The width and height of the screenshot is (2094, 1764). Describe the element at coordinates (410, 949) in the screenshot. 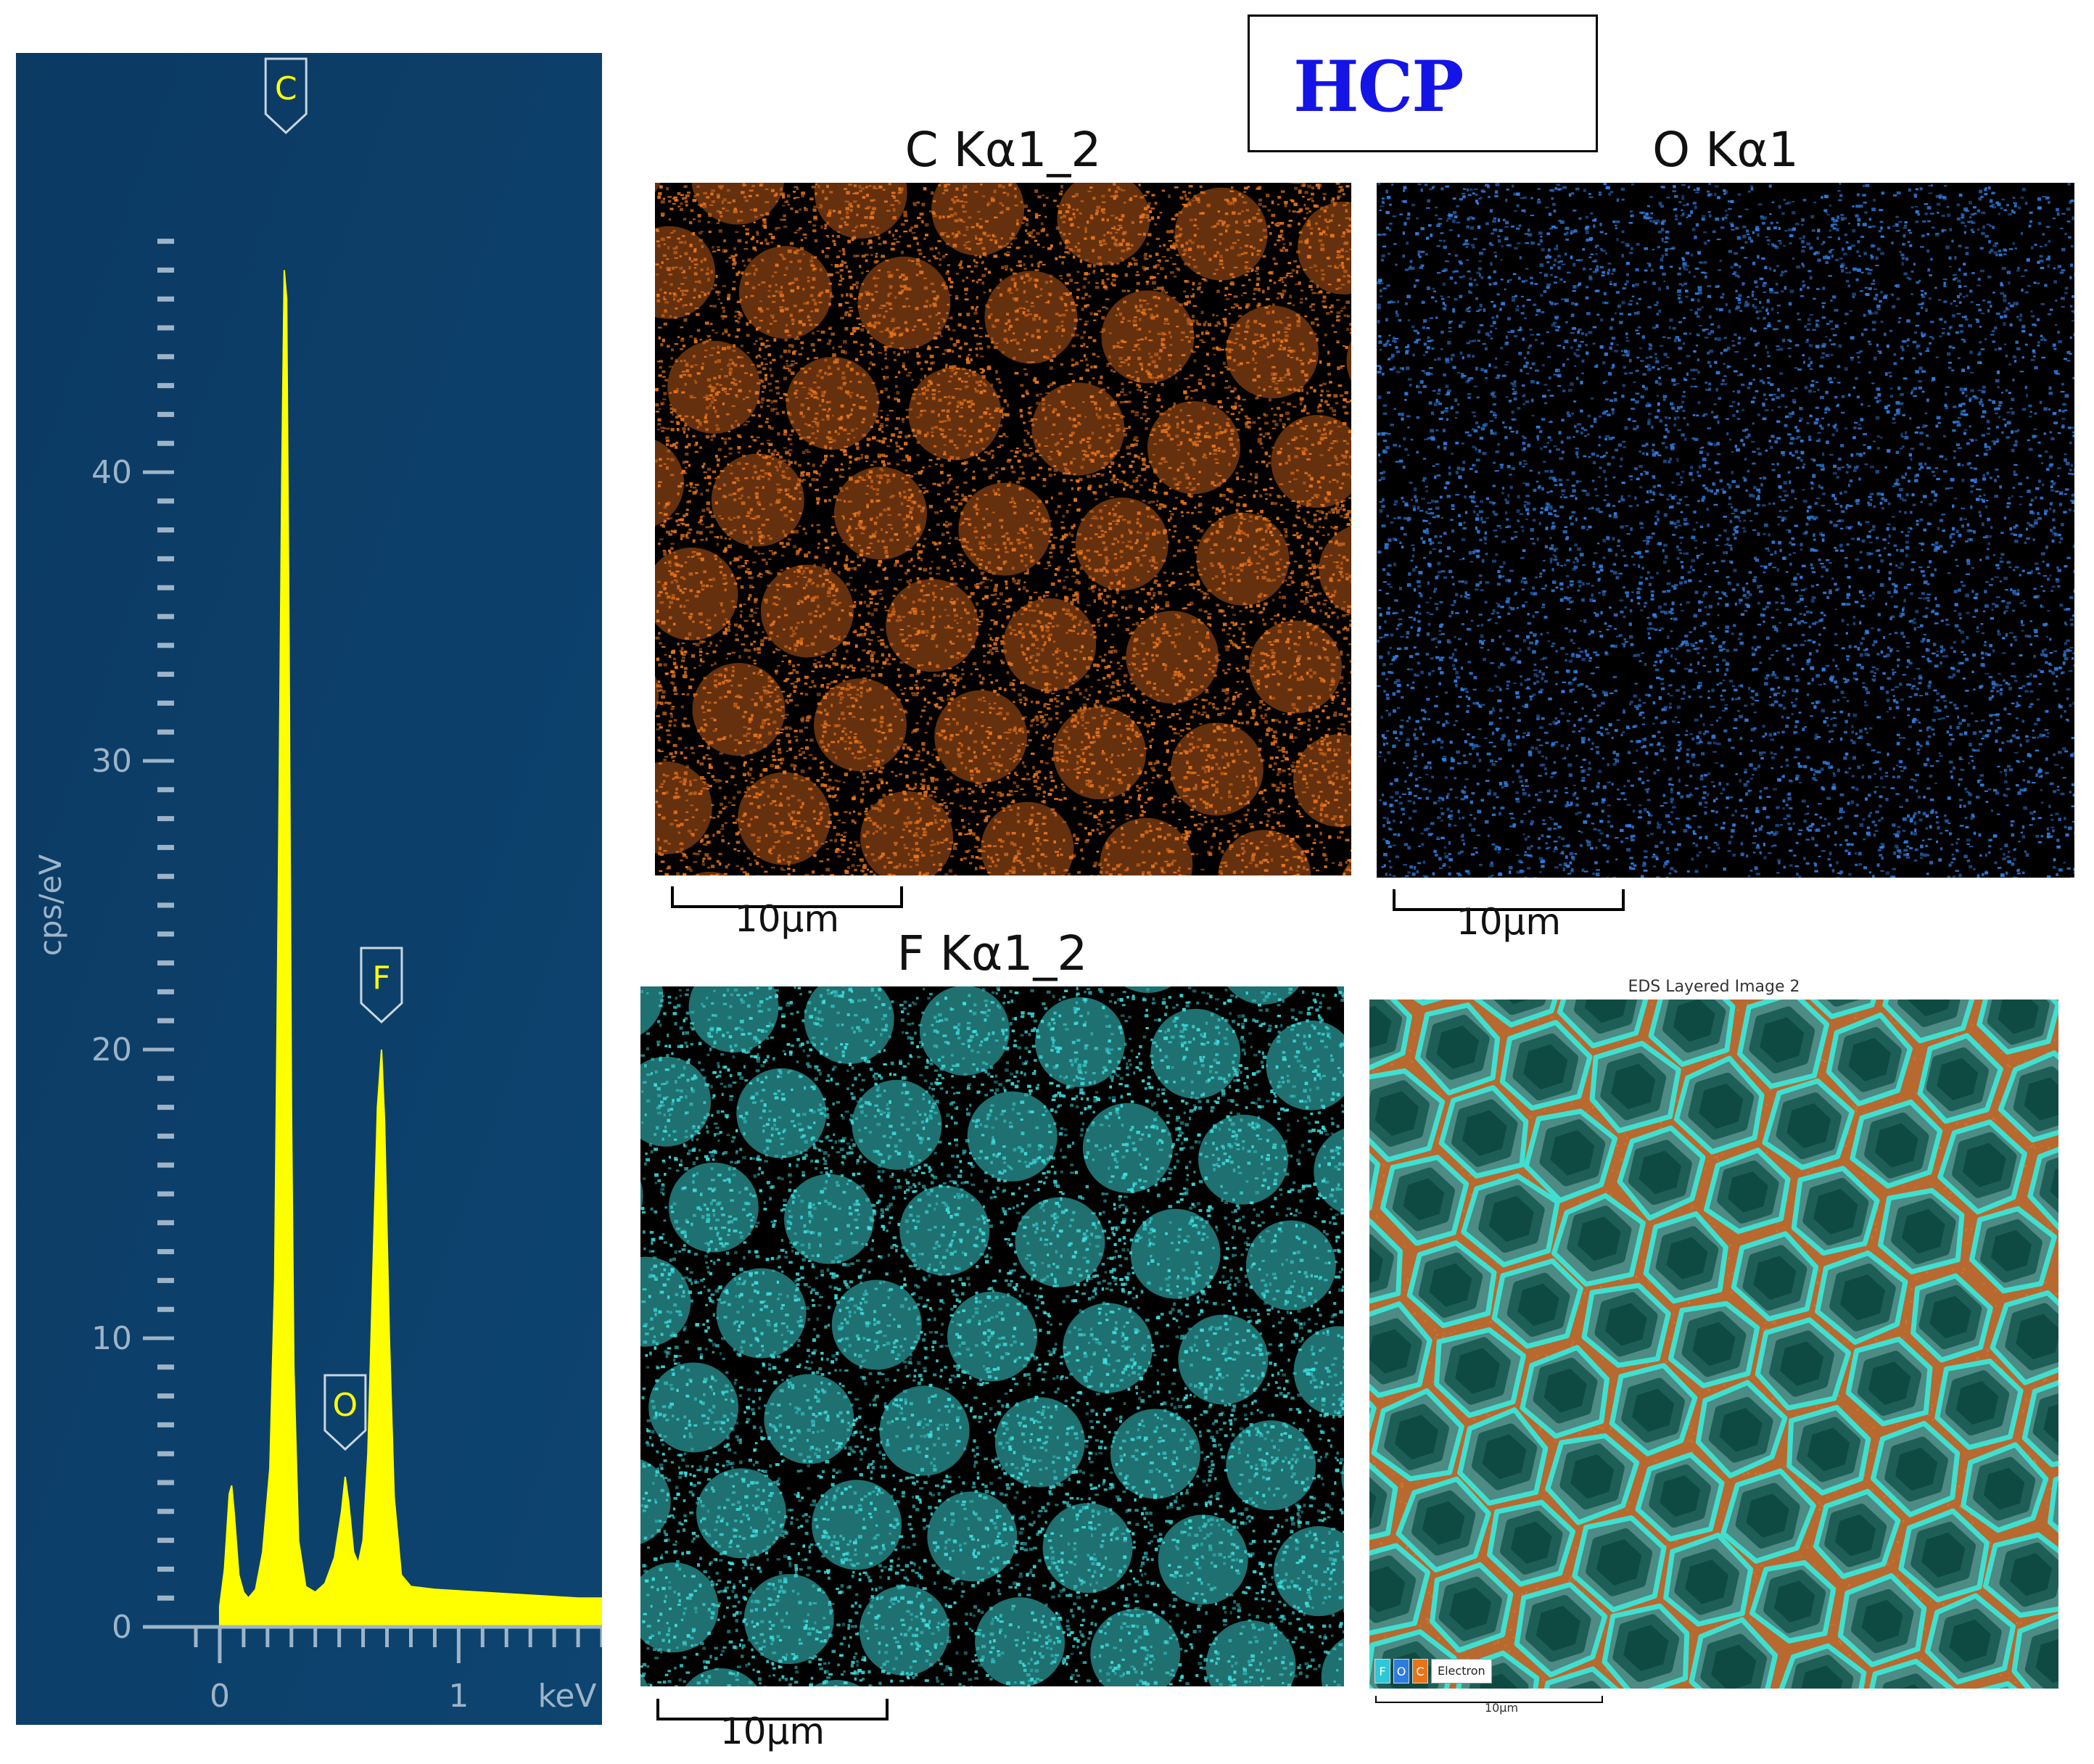

I see `spectrum-area` at that location.